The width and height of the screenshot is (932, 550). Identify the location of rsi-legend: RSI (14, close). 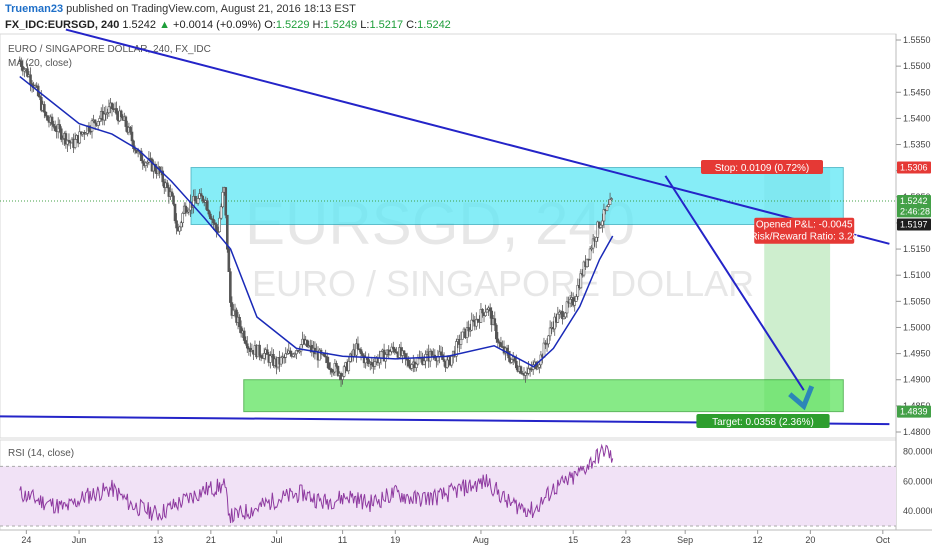
(41, 453).